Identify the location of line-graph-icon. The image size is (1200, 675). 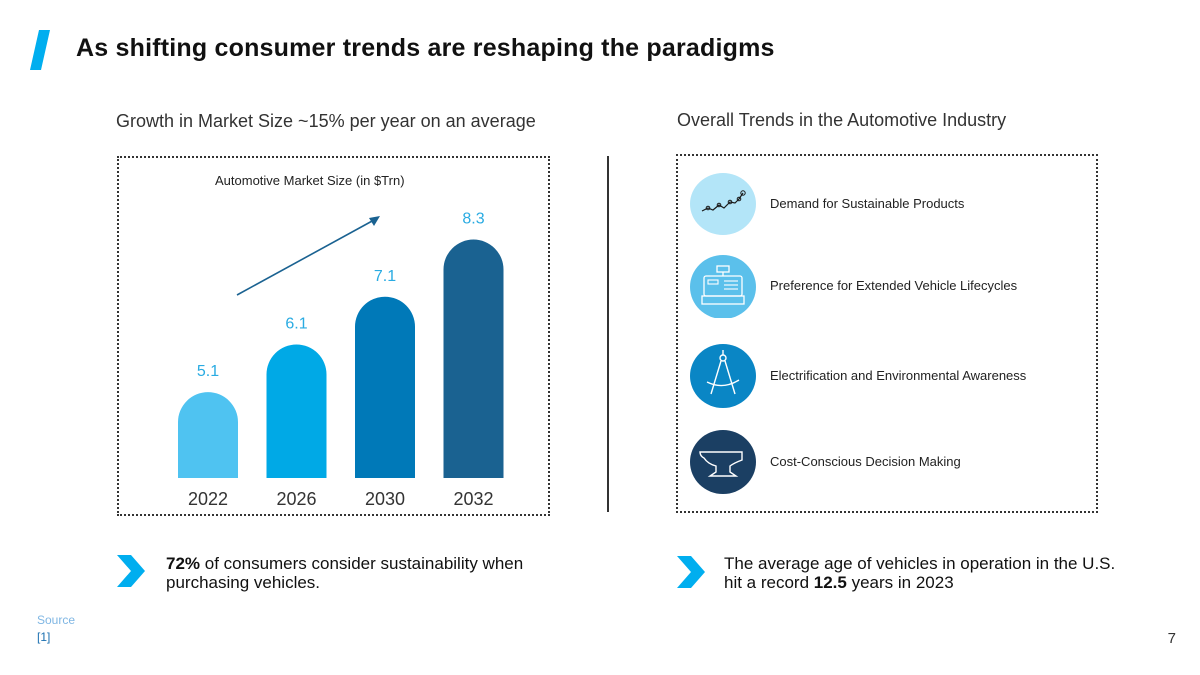
(723, 204).